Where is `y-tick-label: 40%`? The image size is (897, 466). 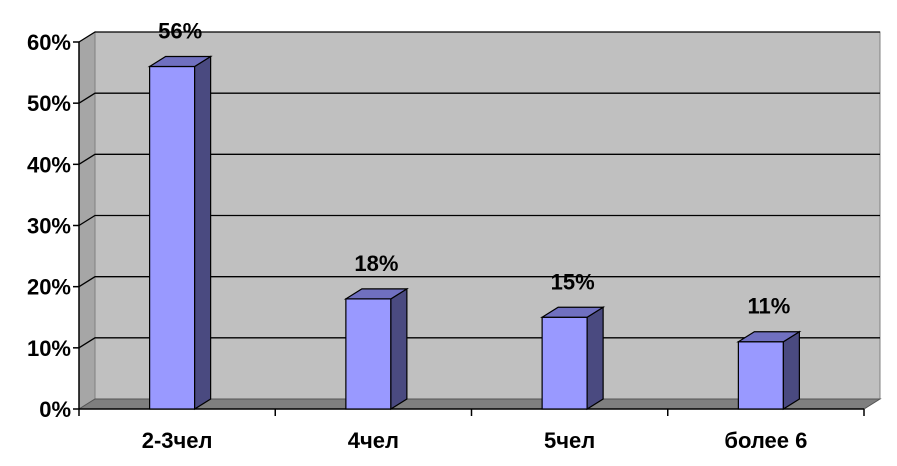
y-tick-label: 40% is located at coordinates (49, 164).